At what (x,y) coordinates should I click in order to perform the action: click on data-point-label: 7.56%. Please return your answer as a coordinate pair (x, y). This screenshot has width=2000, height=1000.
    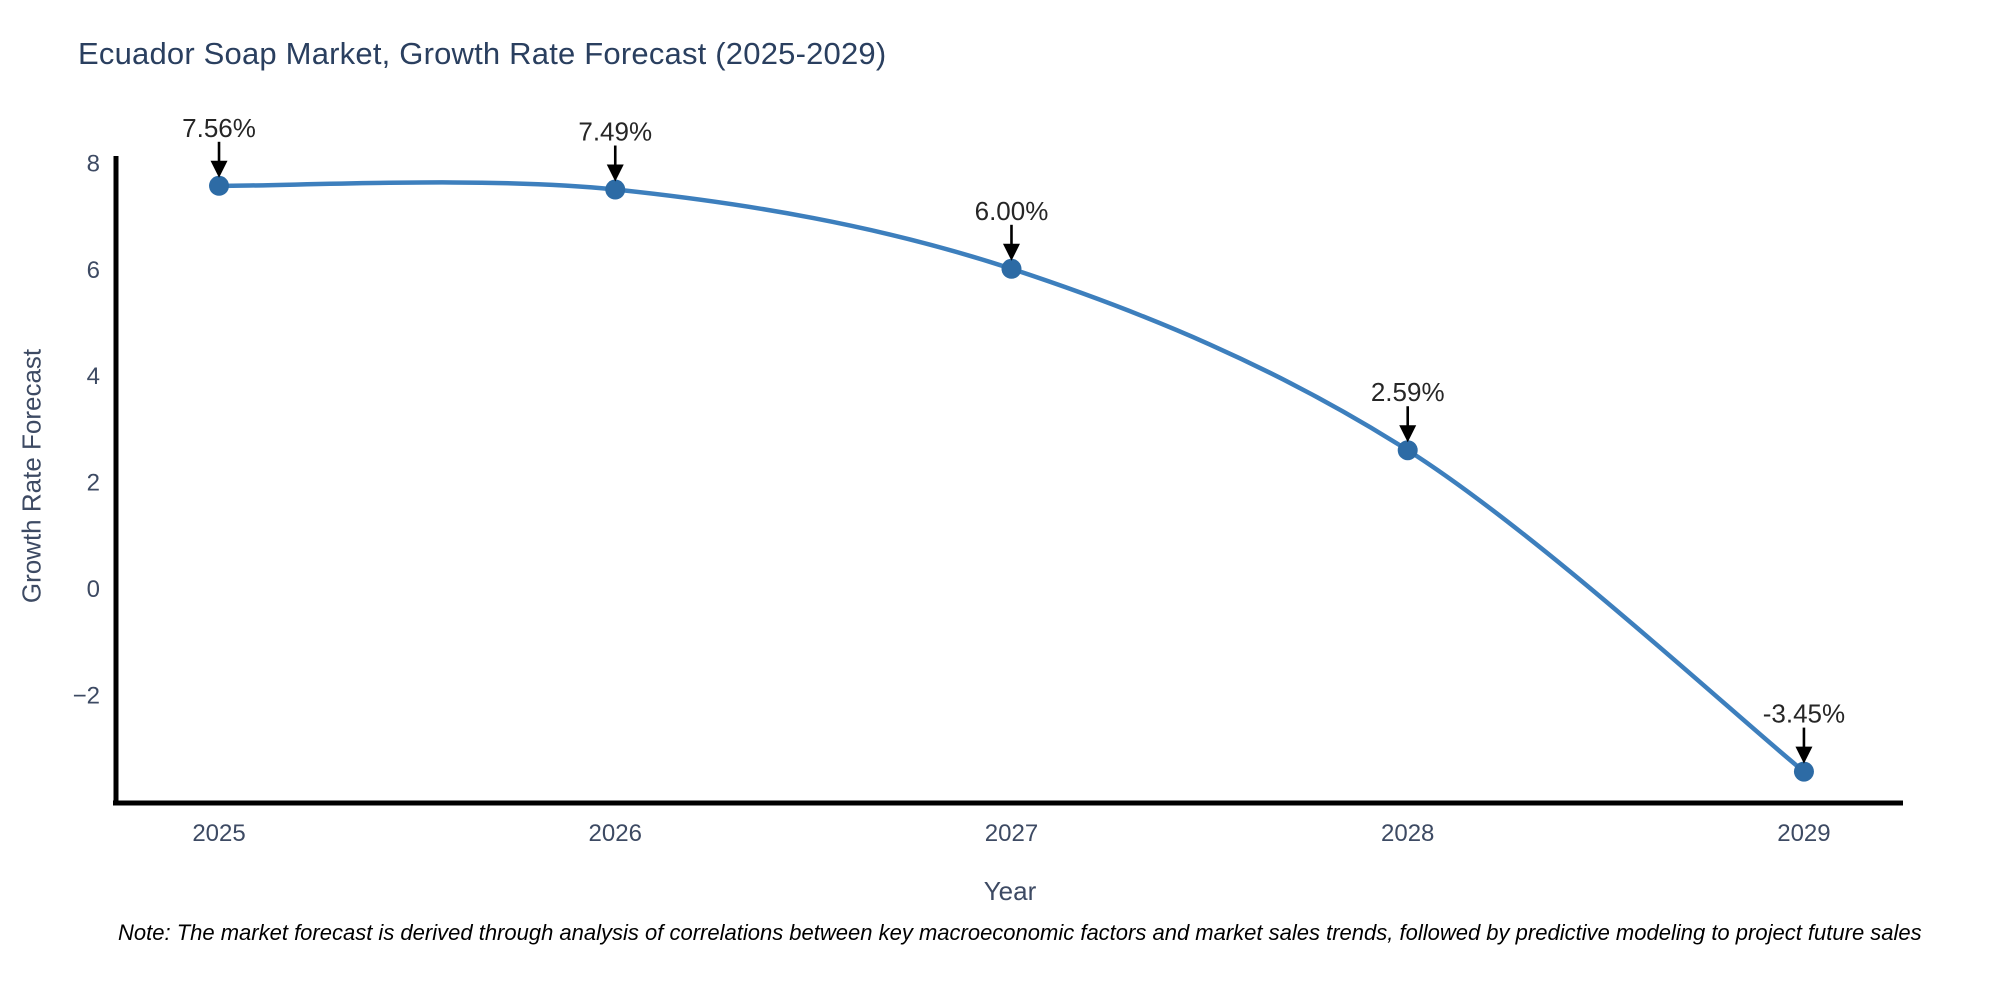
    Looking at the image, I should click on (219, 128).